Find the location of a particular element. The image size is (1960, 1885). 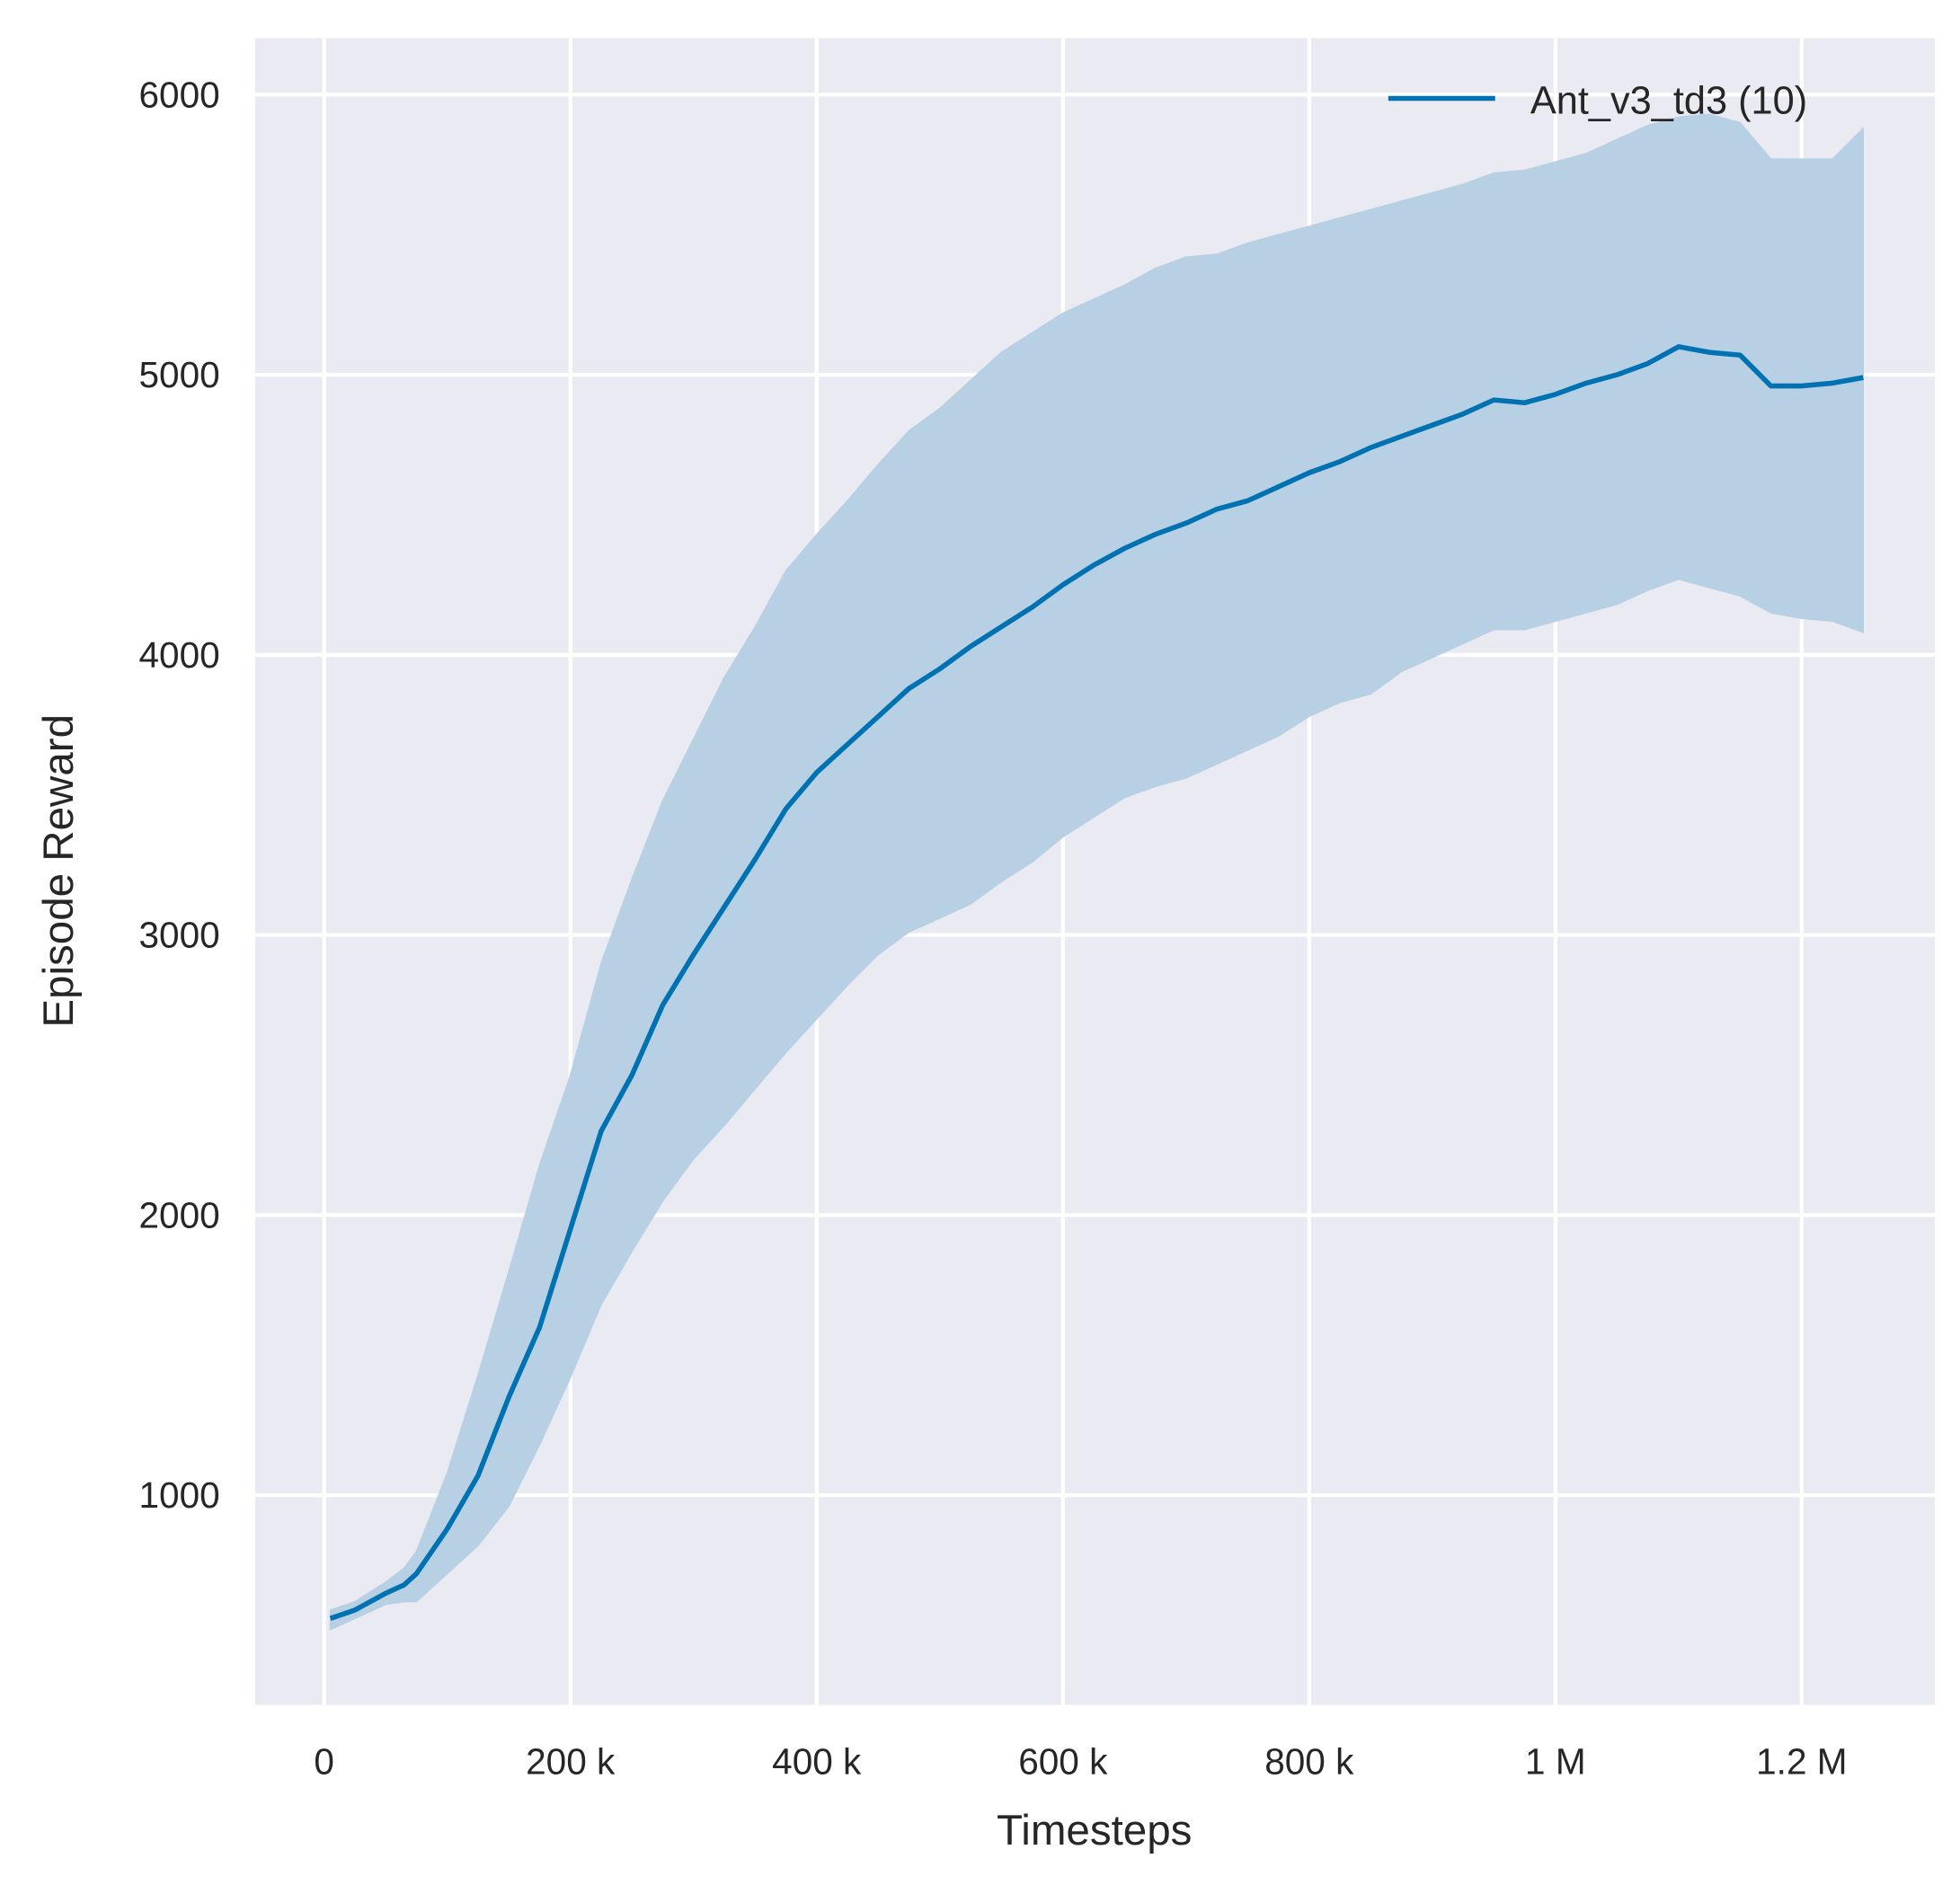

x-tick-label: 400 k is located at coordinates (817, 1762).